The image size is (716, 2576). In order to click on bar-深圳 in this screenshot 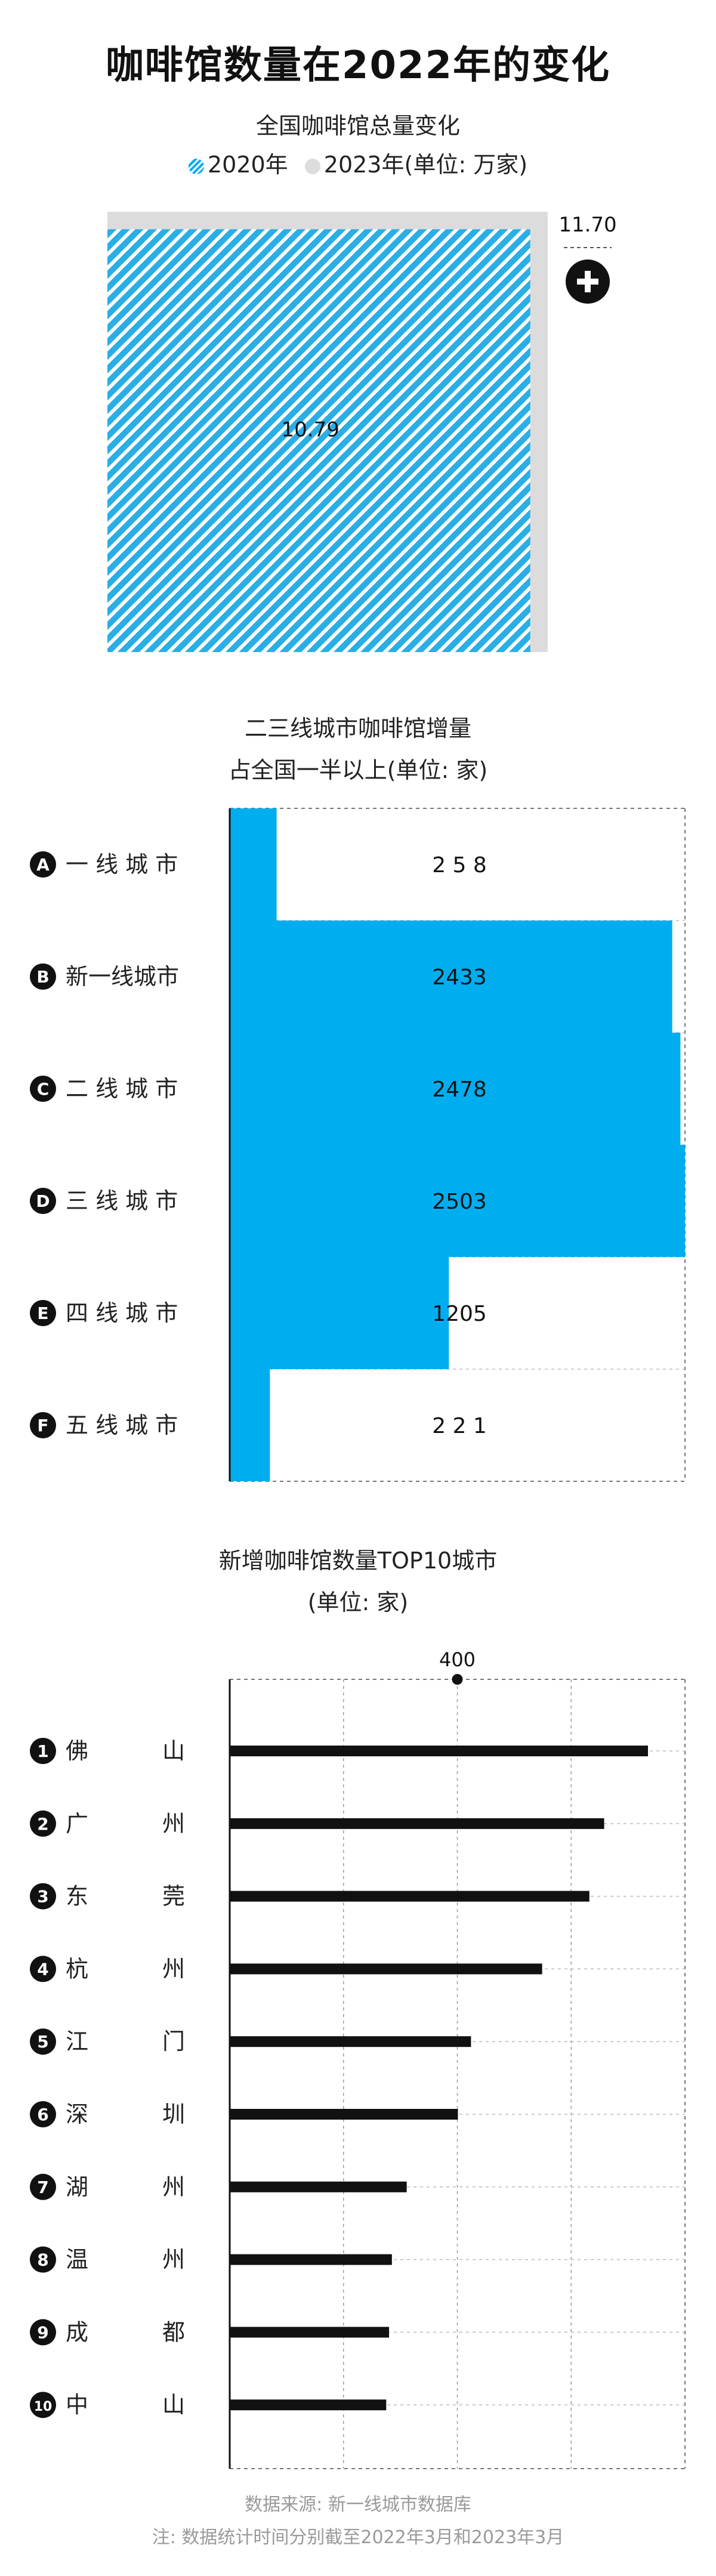, I will do `click(344, 2114)`.